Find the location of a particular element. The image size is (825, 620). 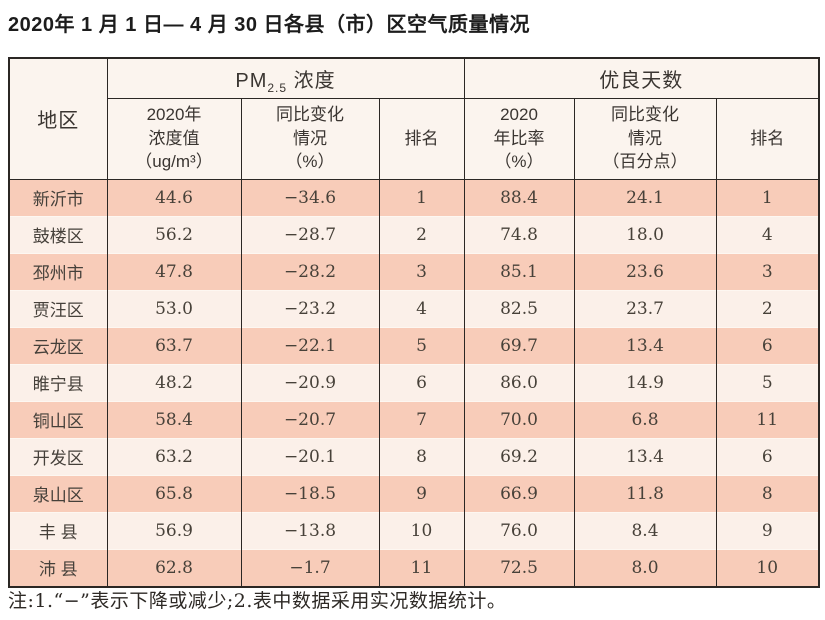

footnote: 注:1.“−”表示下降或减少;2.表中数据采用实况数据统计。 is located at coordinates (257, 601).